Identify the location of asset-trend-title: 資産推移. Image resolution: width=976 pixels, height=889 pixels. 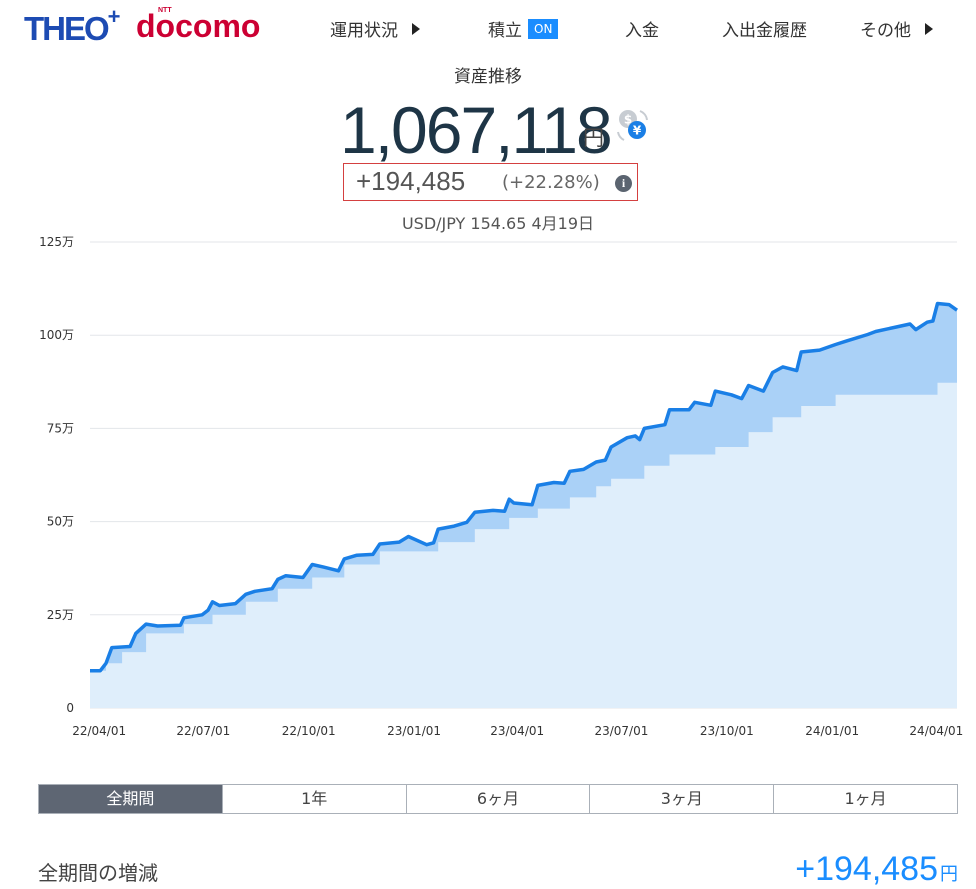
(488, 77).